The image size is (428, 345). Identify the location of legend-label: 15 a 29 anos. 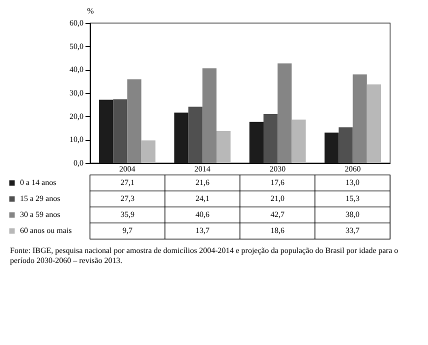
(40, 198).